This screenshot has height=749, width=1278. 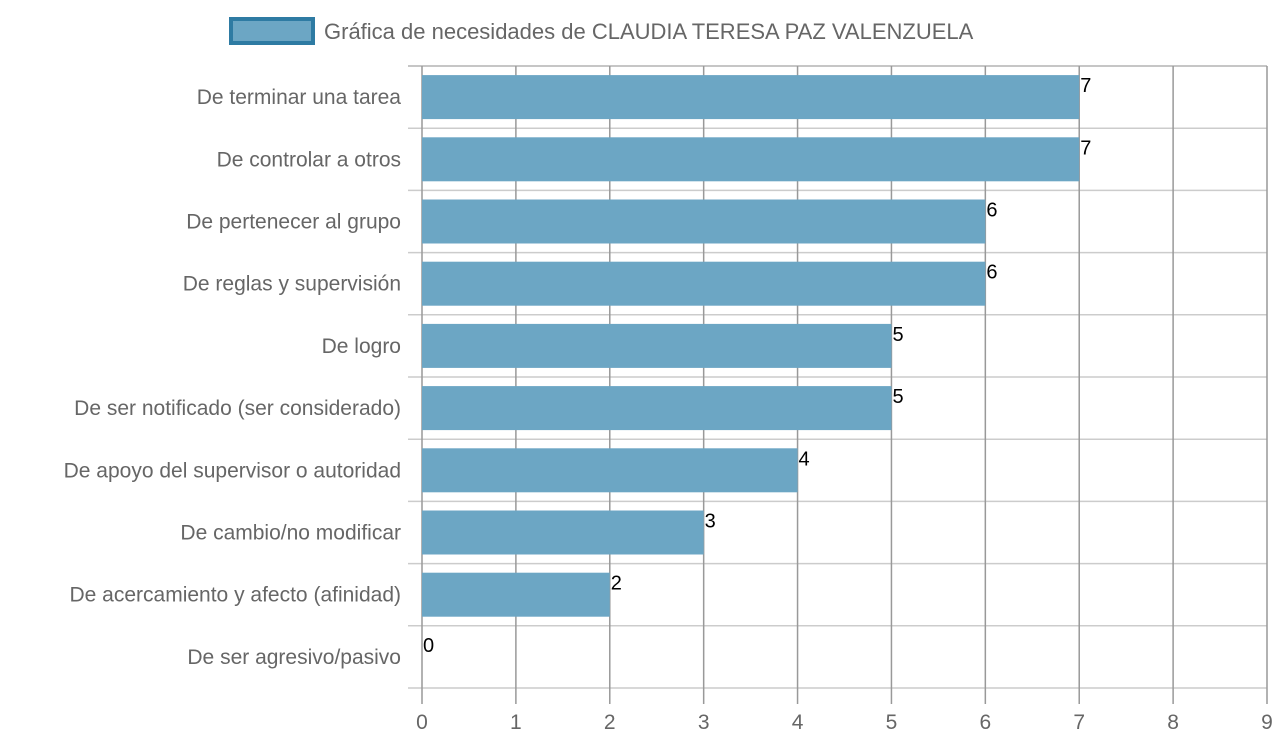 I want to click on category-label: De reglas y supervisión, so click(x=292, y=284).